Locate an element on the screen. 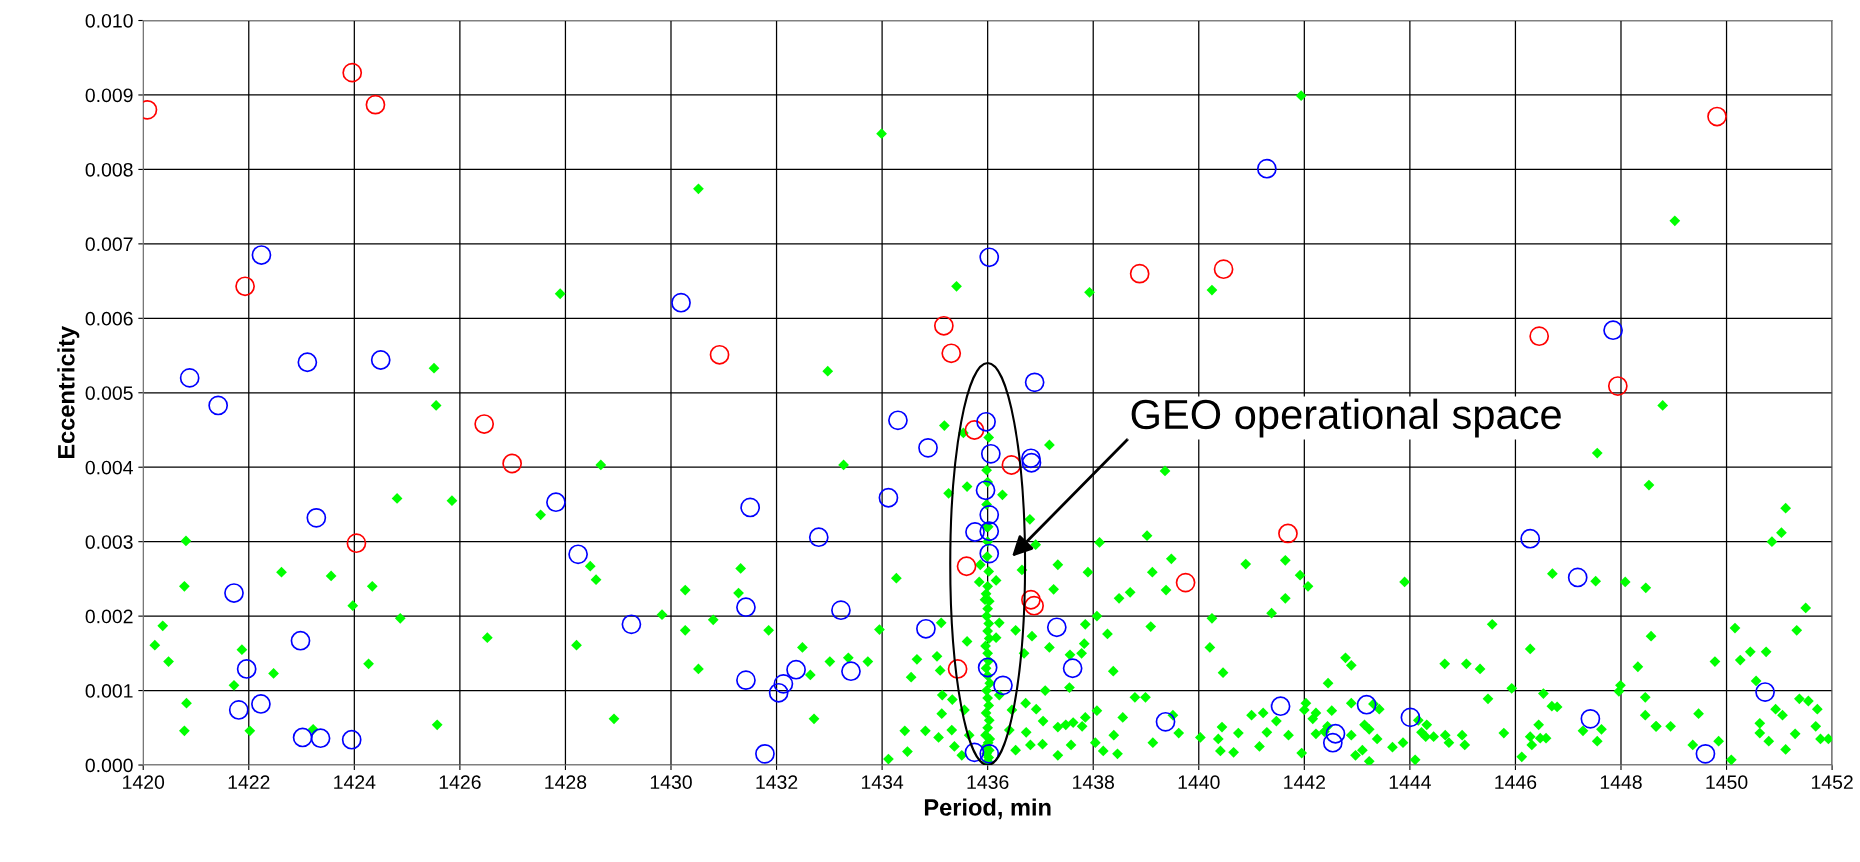  x-tick-label: 1430 is located at coordinates (671, 782).